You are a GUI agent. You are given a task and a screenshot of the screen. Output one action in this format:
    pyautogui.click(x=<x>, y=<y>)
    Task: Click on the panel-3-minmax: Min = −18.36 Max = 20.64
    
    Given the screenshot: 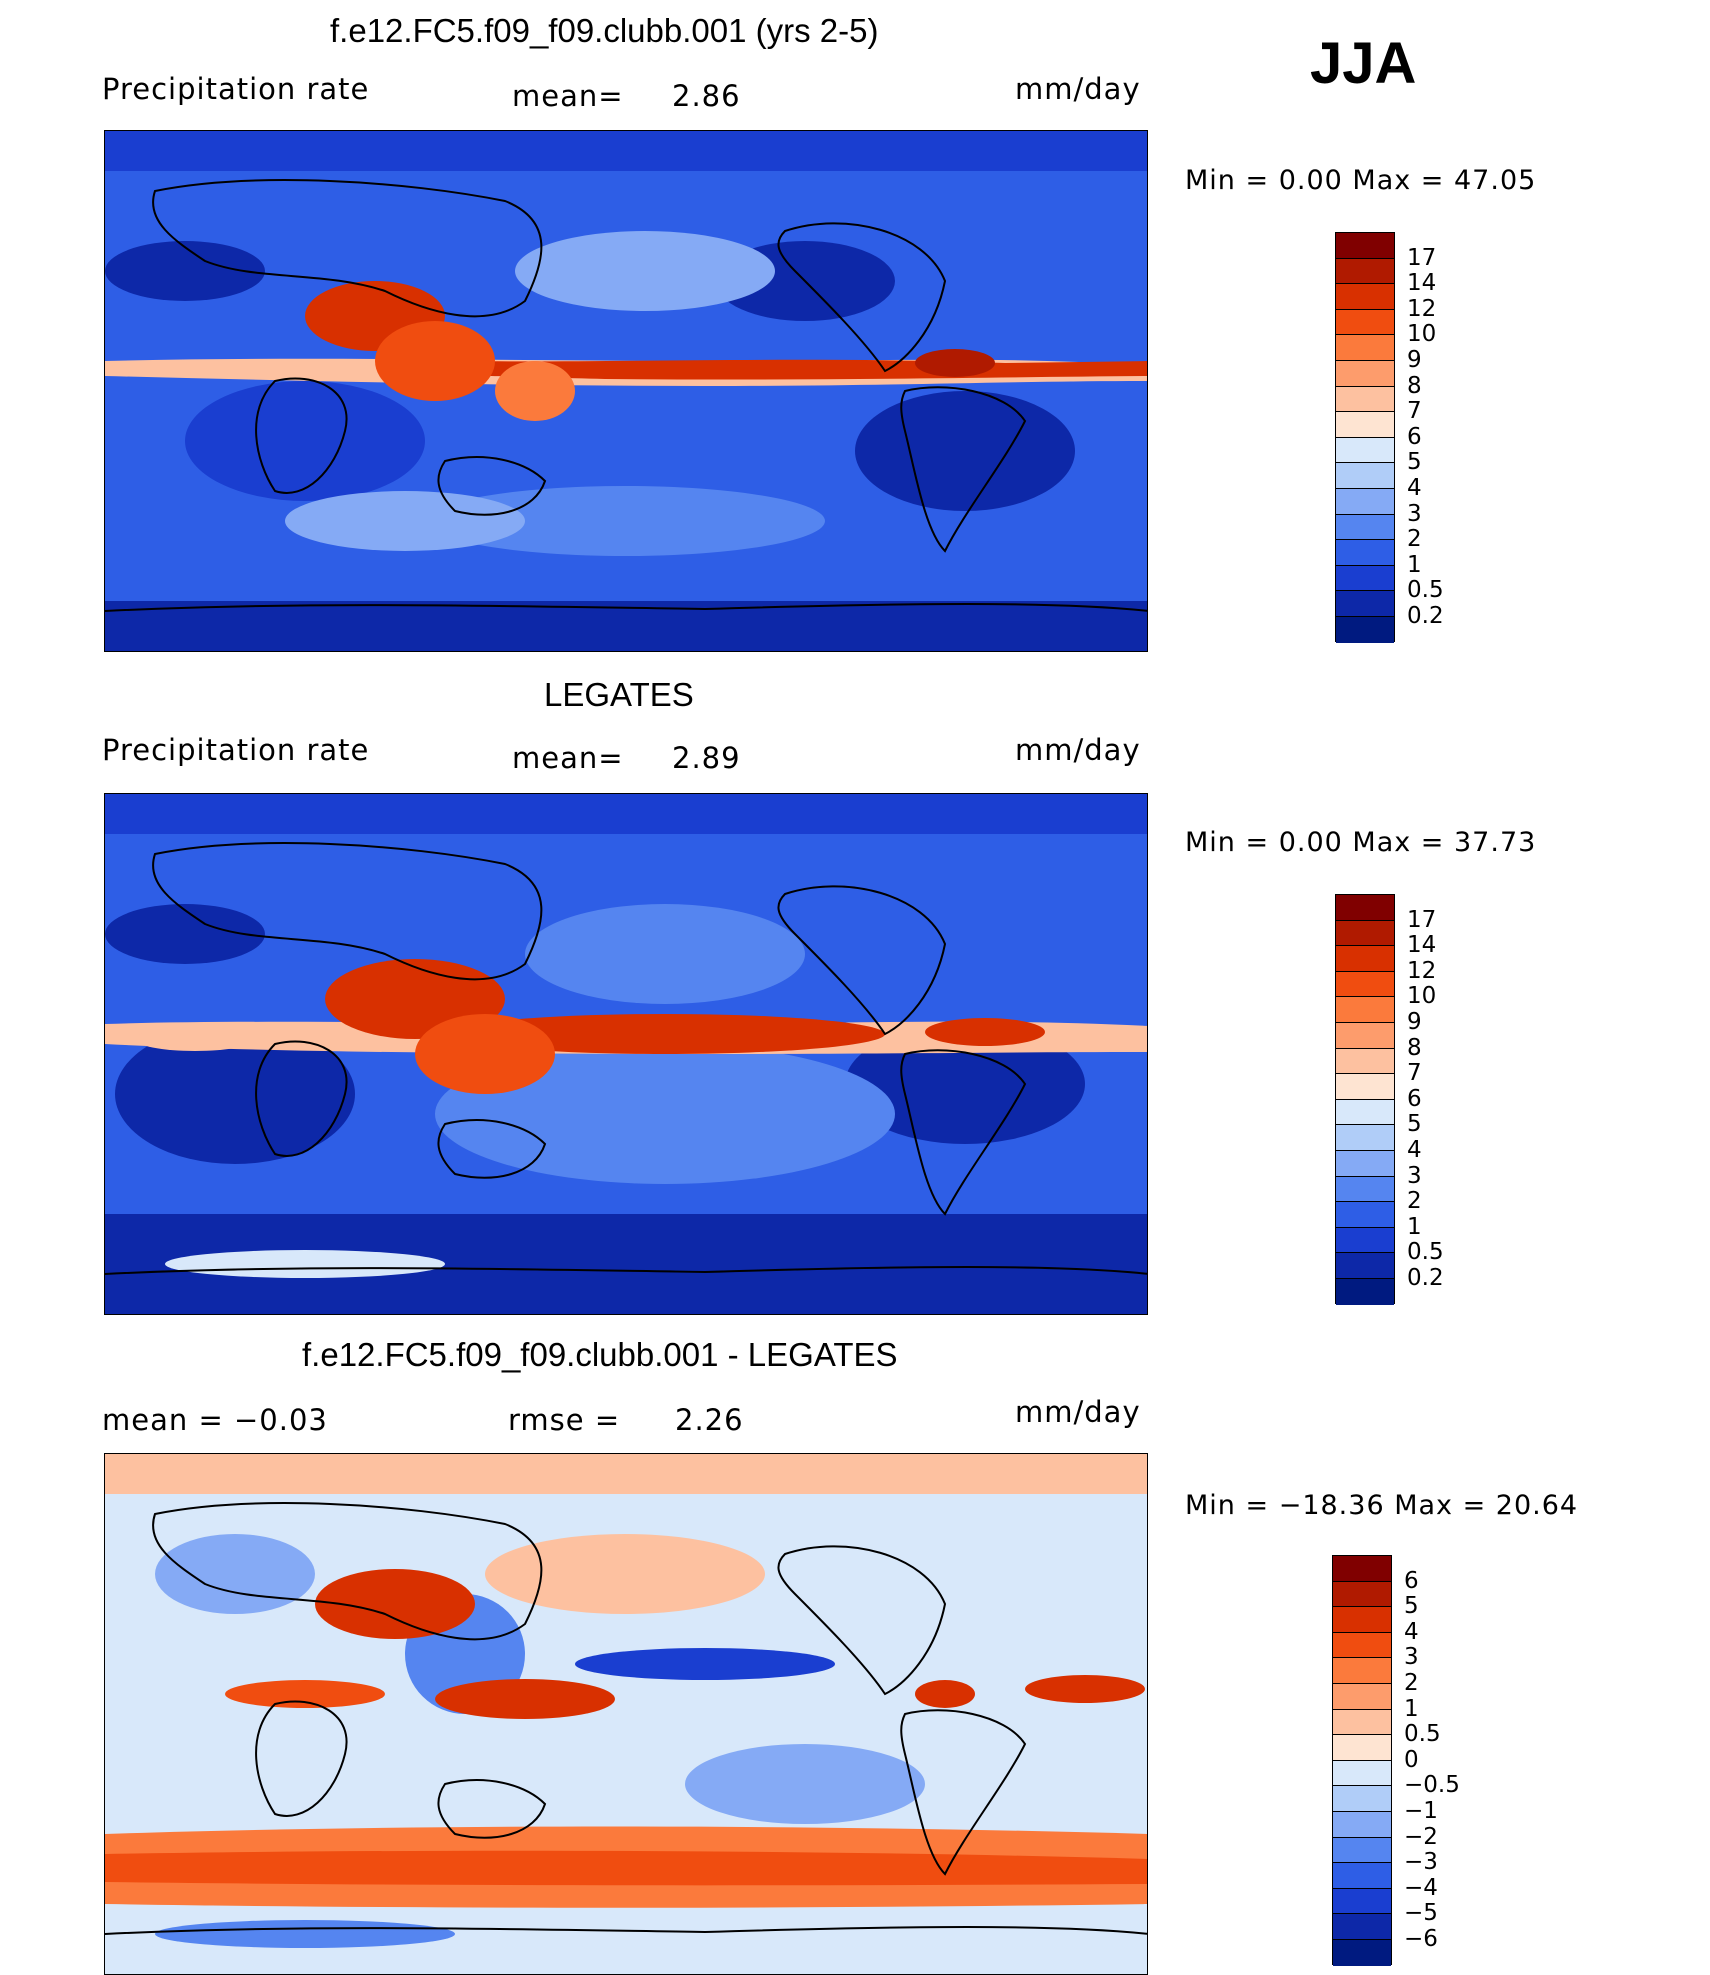 What is the action you would take?
    pyautogui.click(x=1382, y=1505)
    